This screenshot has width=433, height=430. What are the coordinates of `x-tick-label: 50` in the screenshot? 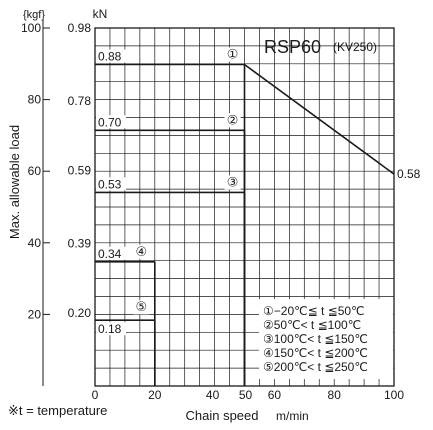 It's located at (246, 395).